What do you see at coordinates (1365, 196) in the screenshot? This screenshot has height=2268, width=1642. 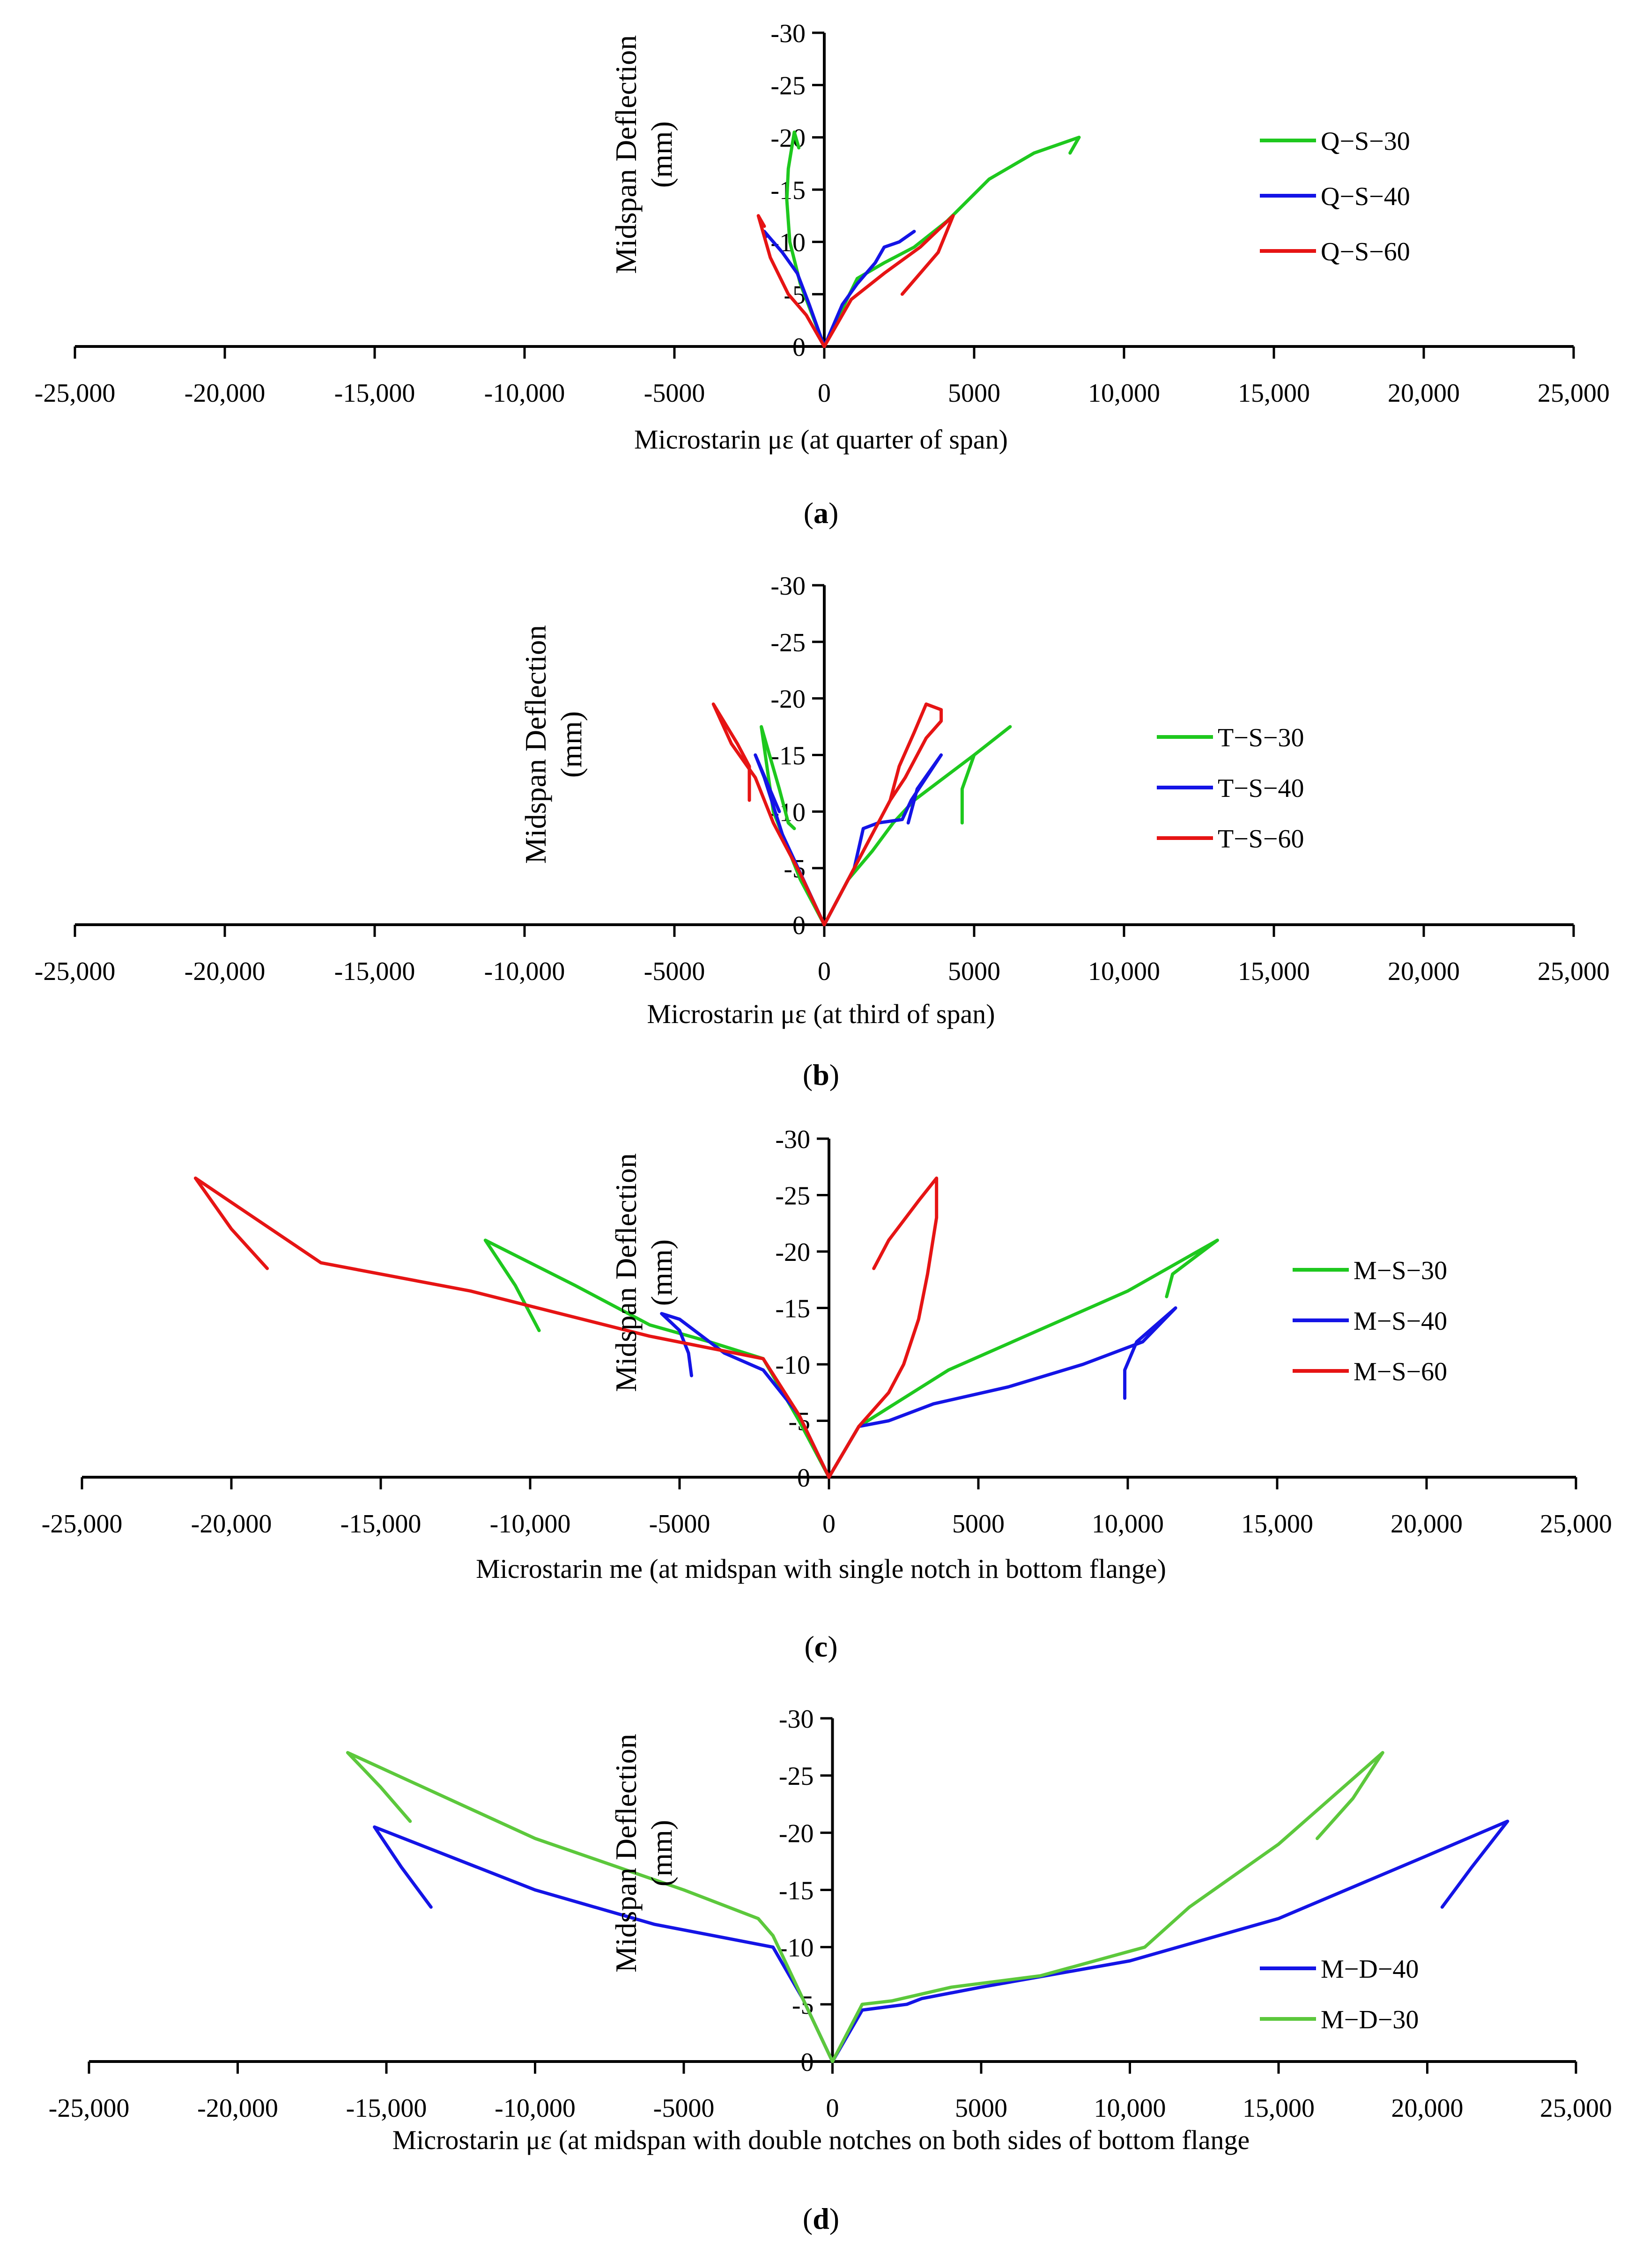 I see `legend-label: Q−S−40` at bounding box center [1365, 196].